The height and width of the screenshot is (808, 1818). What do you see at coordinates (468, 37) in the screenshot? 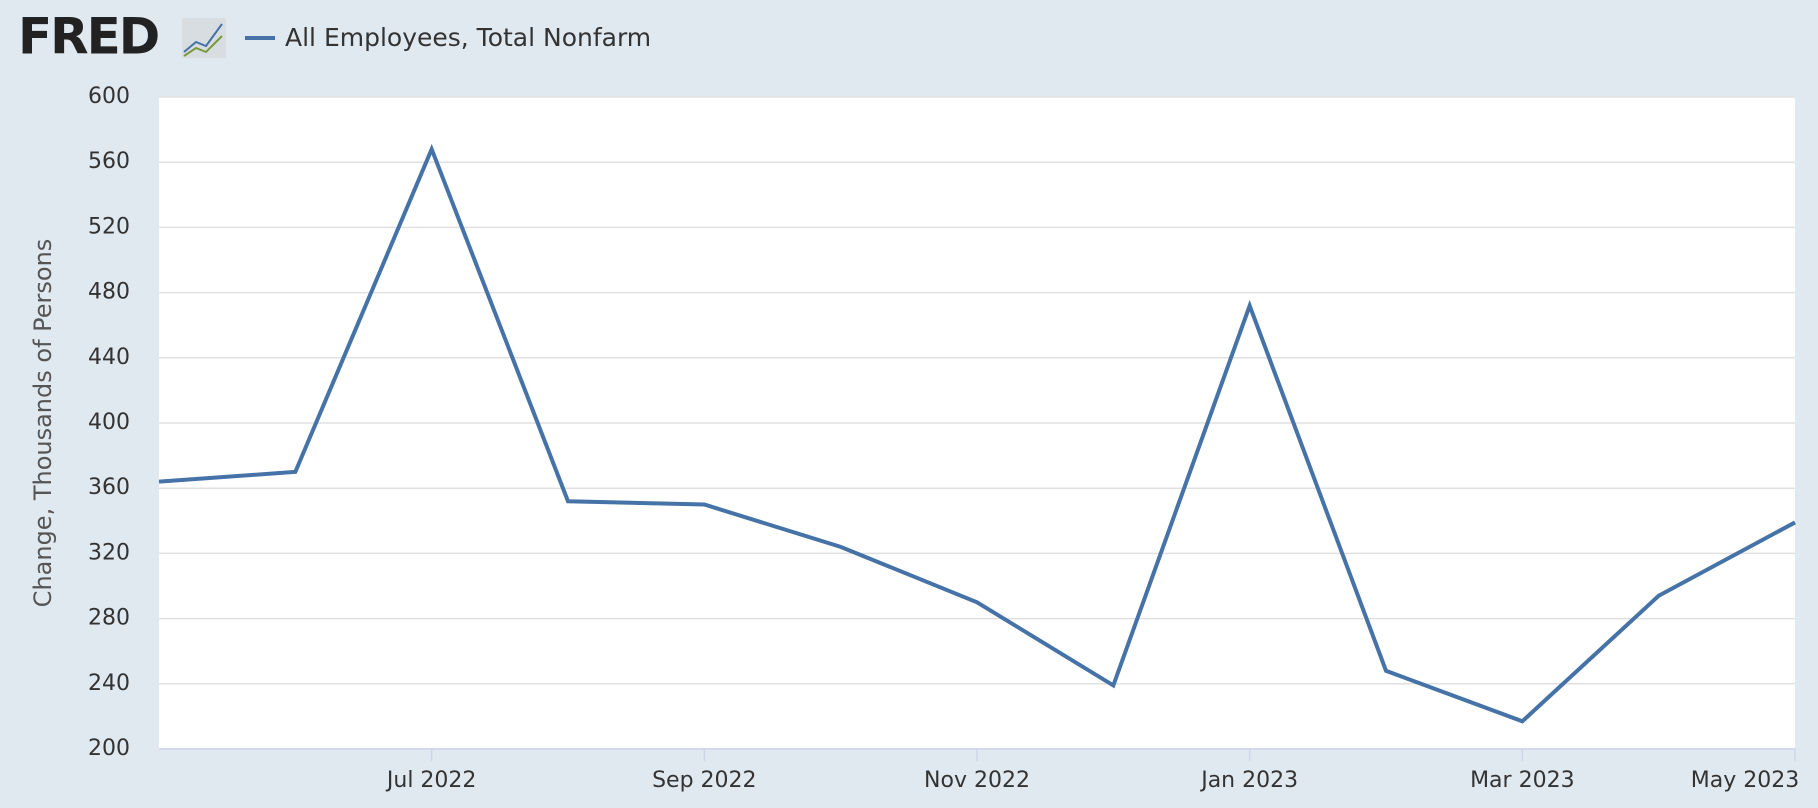
I see `legend-label: All Employees, Total Nonfarm` at bounding box center [468, 37].